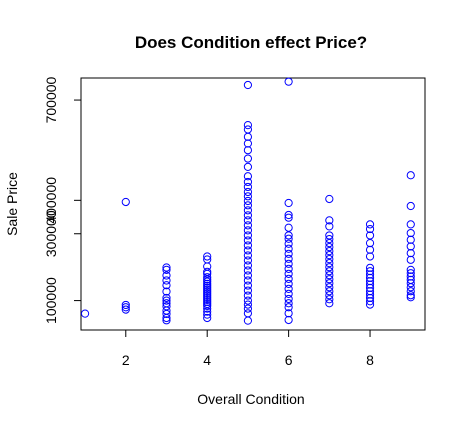 Image resolution: width=464 pixels, height=429 pixels. What do you see at coordinates (370, 360) in the screenshot?
I see `x-tick-label: 8` at bounding box center [370, 360].